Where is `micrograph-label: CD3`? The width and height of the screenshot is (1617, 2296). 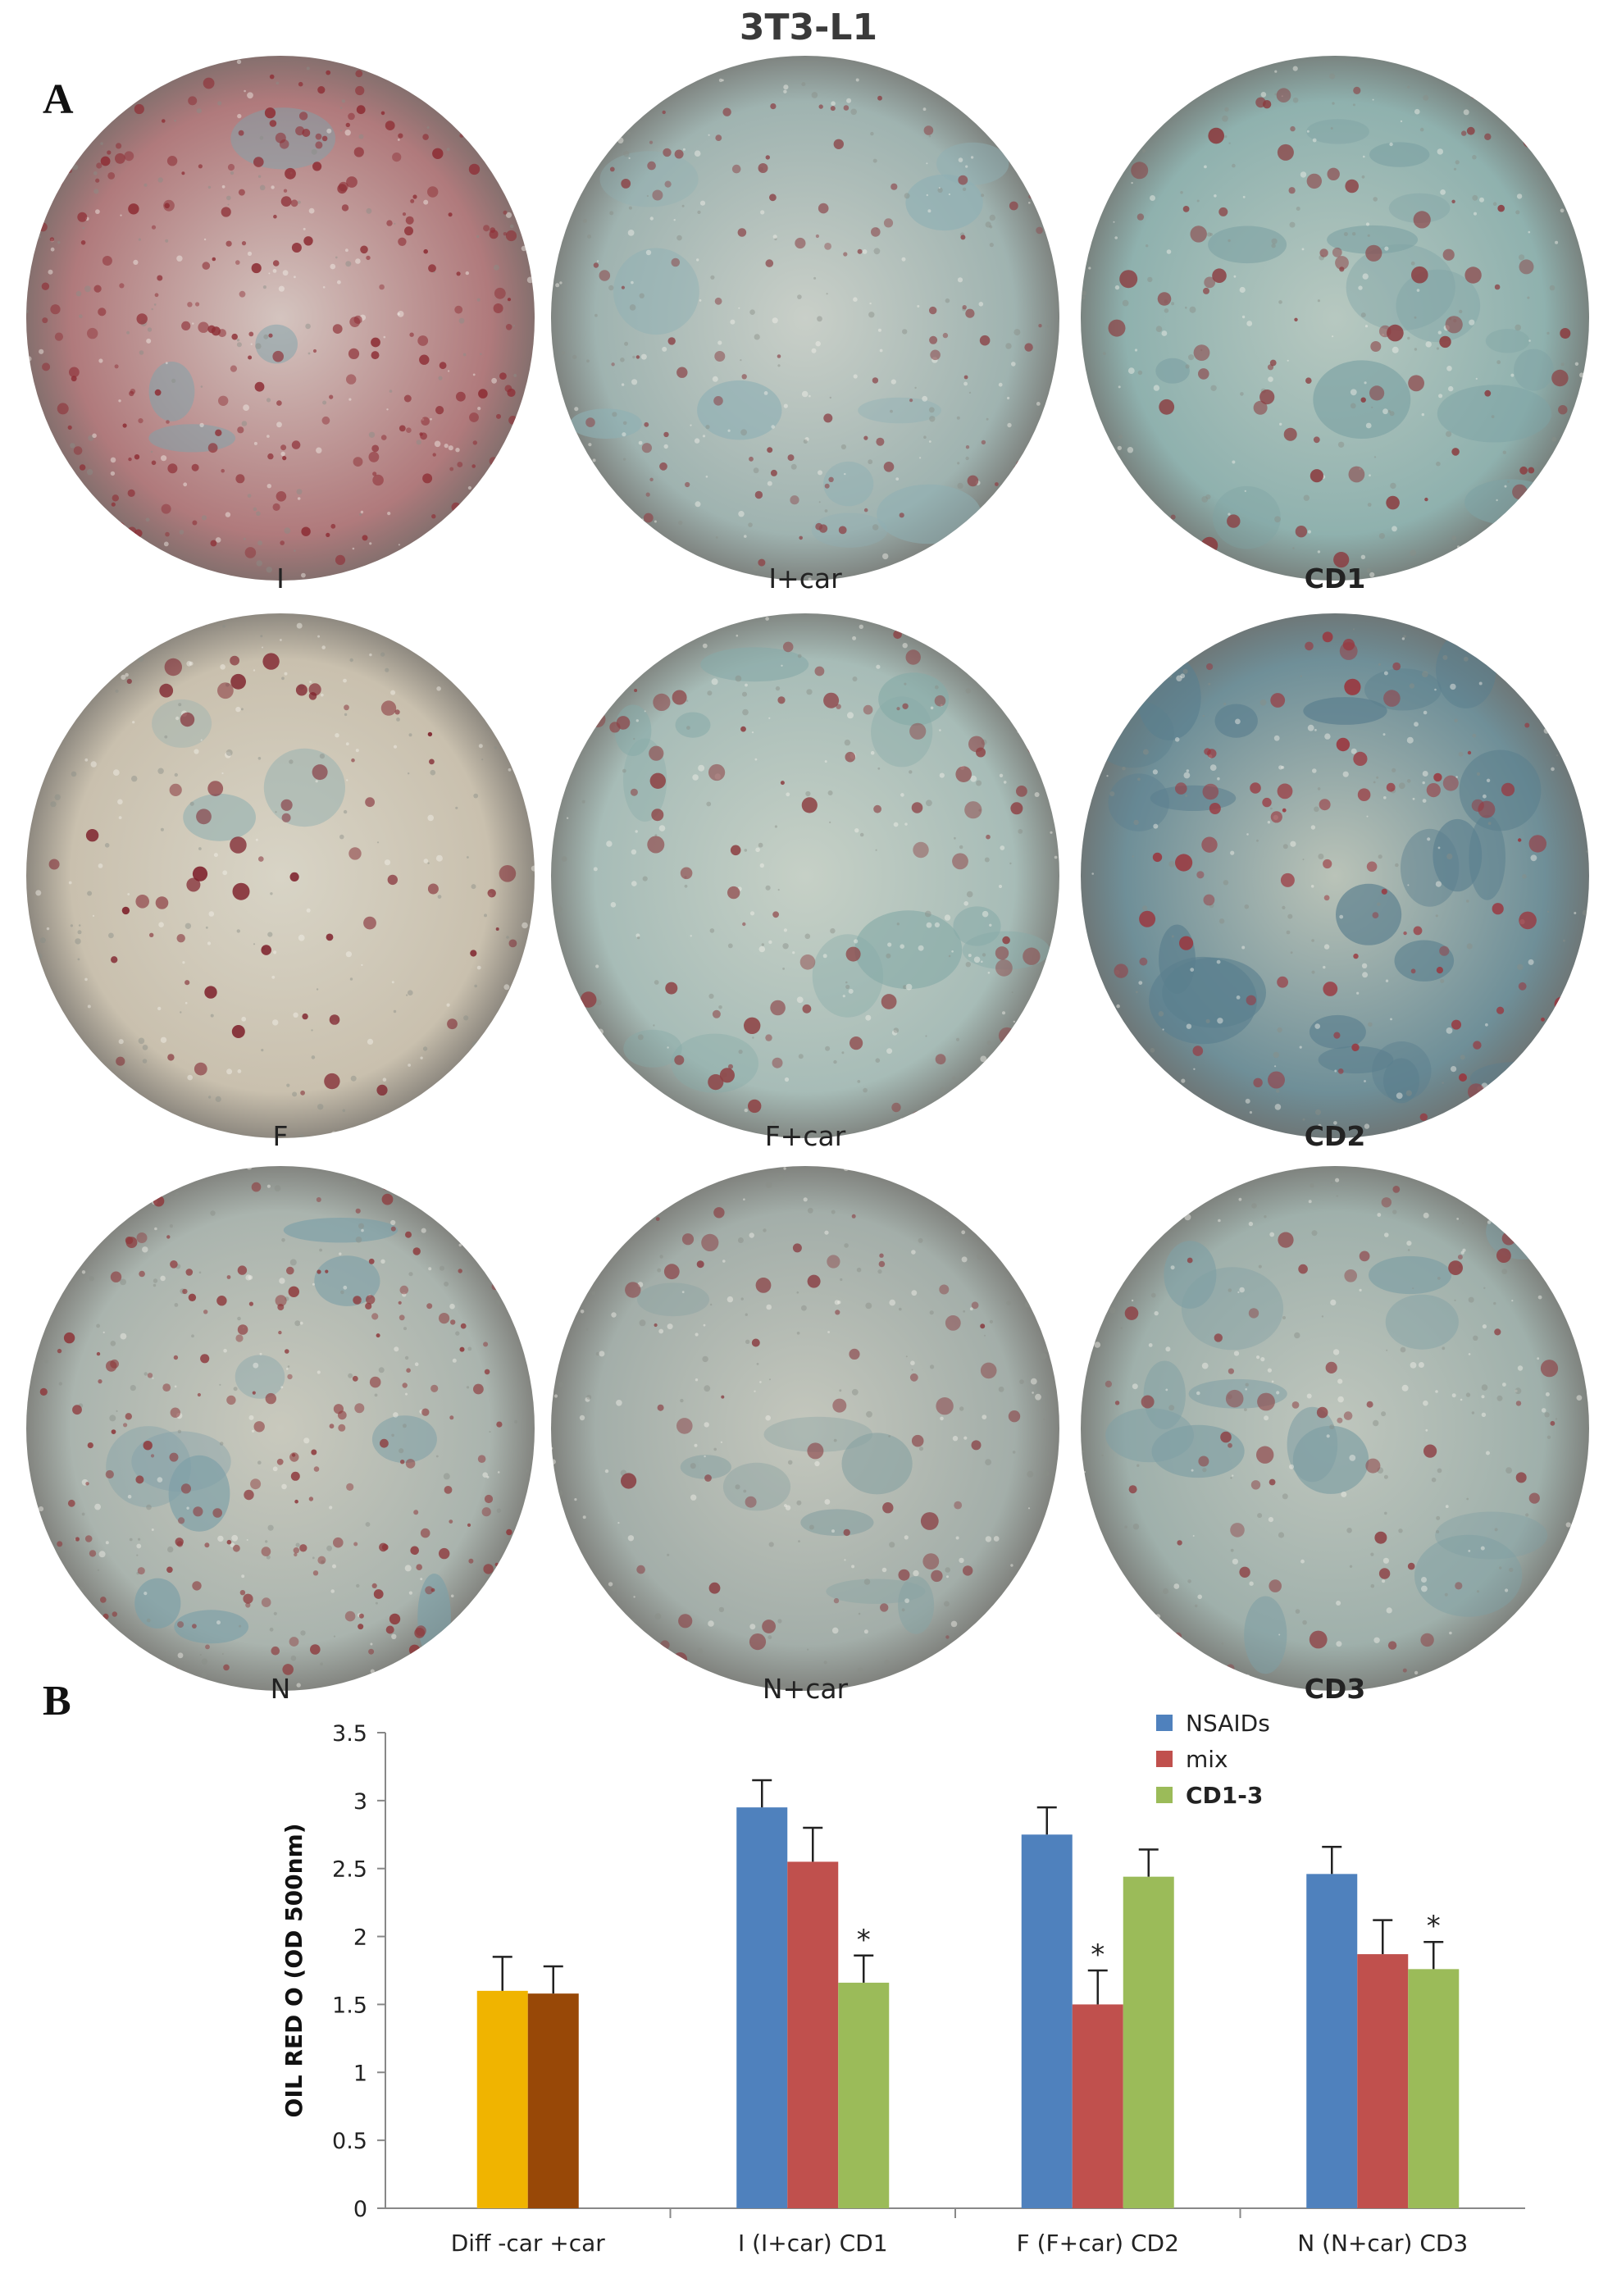
micrograph-label: CD3 is located at coordinates (1335, 1689).